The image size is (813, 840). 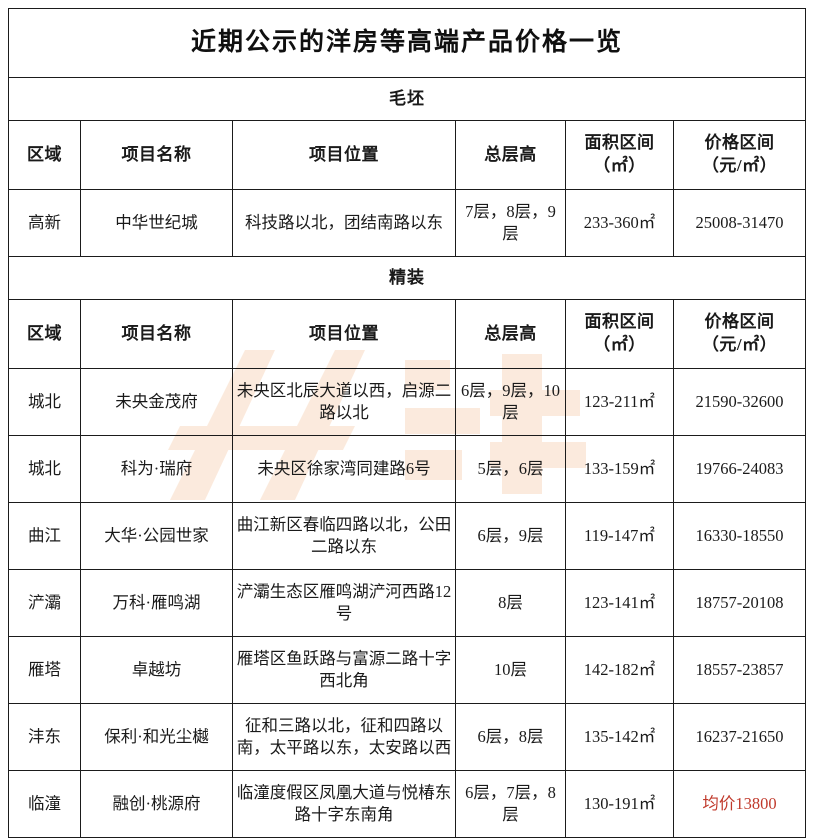 I want to click on cell-price: 18757-20108, so click(x=739, y=603).